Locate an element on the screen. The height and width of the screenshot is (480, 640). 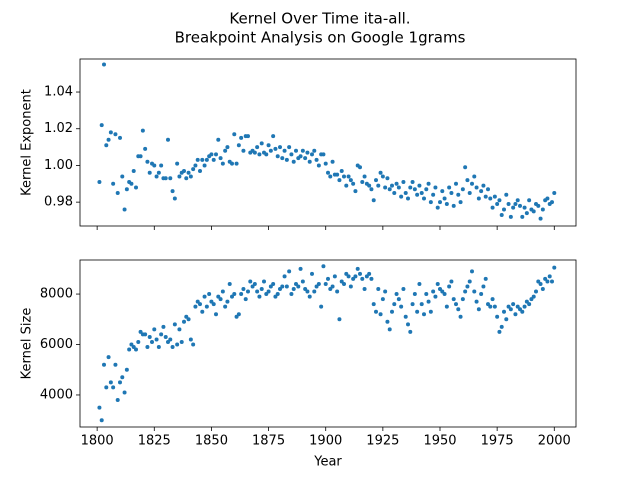
y-tick-label: 1.00 is located at coordinates (58, 165).